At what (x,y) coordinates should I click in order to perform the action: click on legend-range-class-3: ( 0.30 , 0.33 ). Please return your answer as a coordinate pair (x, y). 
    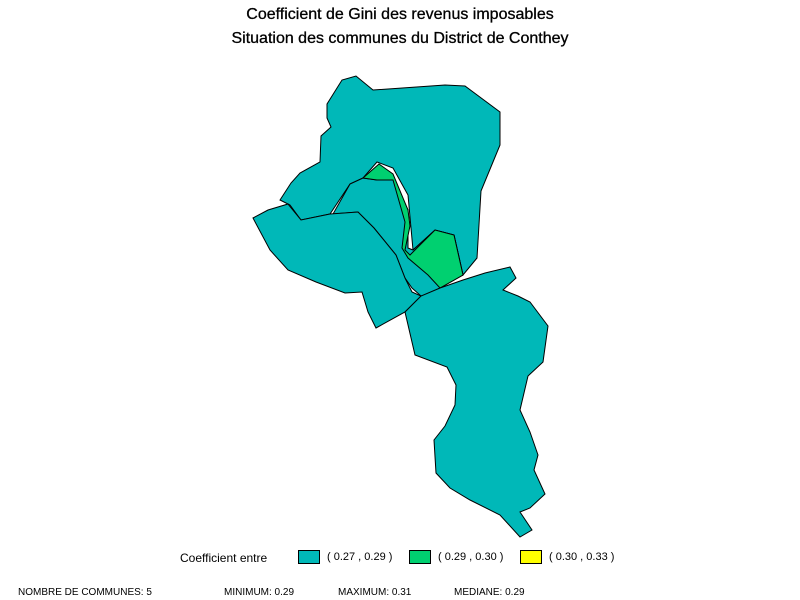
    Looking at the image, I should click on (582, 557).